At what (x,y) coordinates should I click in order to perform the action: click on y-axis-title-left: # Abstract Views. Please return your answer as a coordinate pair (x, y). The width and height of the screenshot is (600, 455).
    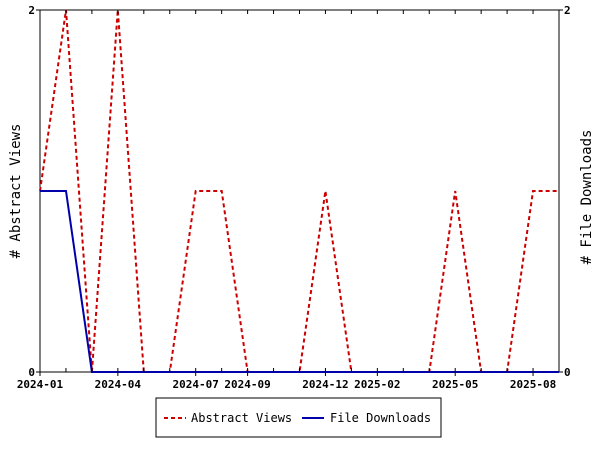
    Looking at the image, I should click on (16, 191).